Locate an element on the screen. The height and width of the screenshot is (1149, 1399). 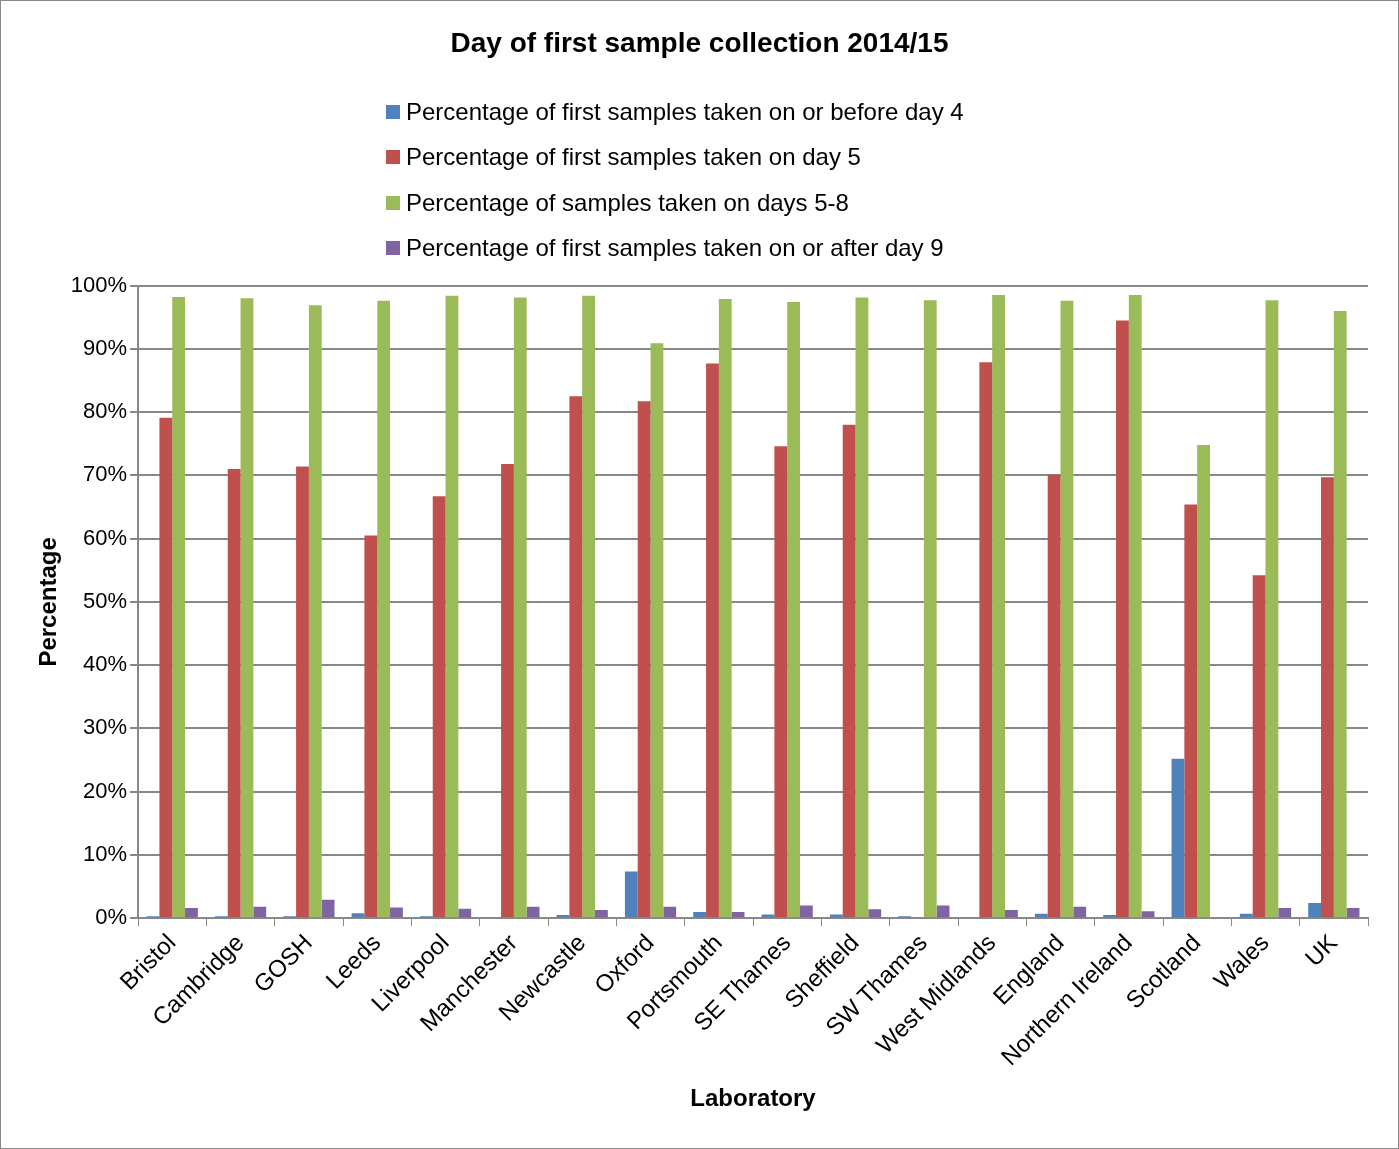
x-axis-title: Laboratory is located at coordinates (753, 1098).